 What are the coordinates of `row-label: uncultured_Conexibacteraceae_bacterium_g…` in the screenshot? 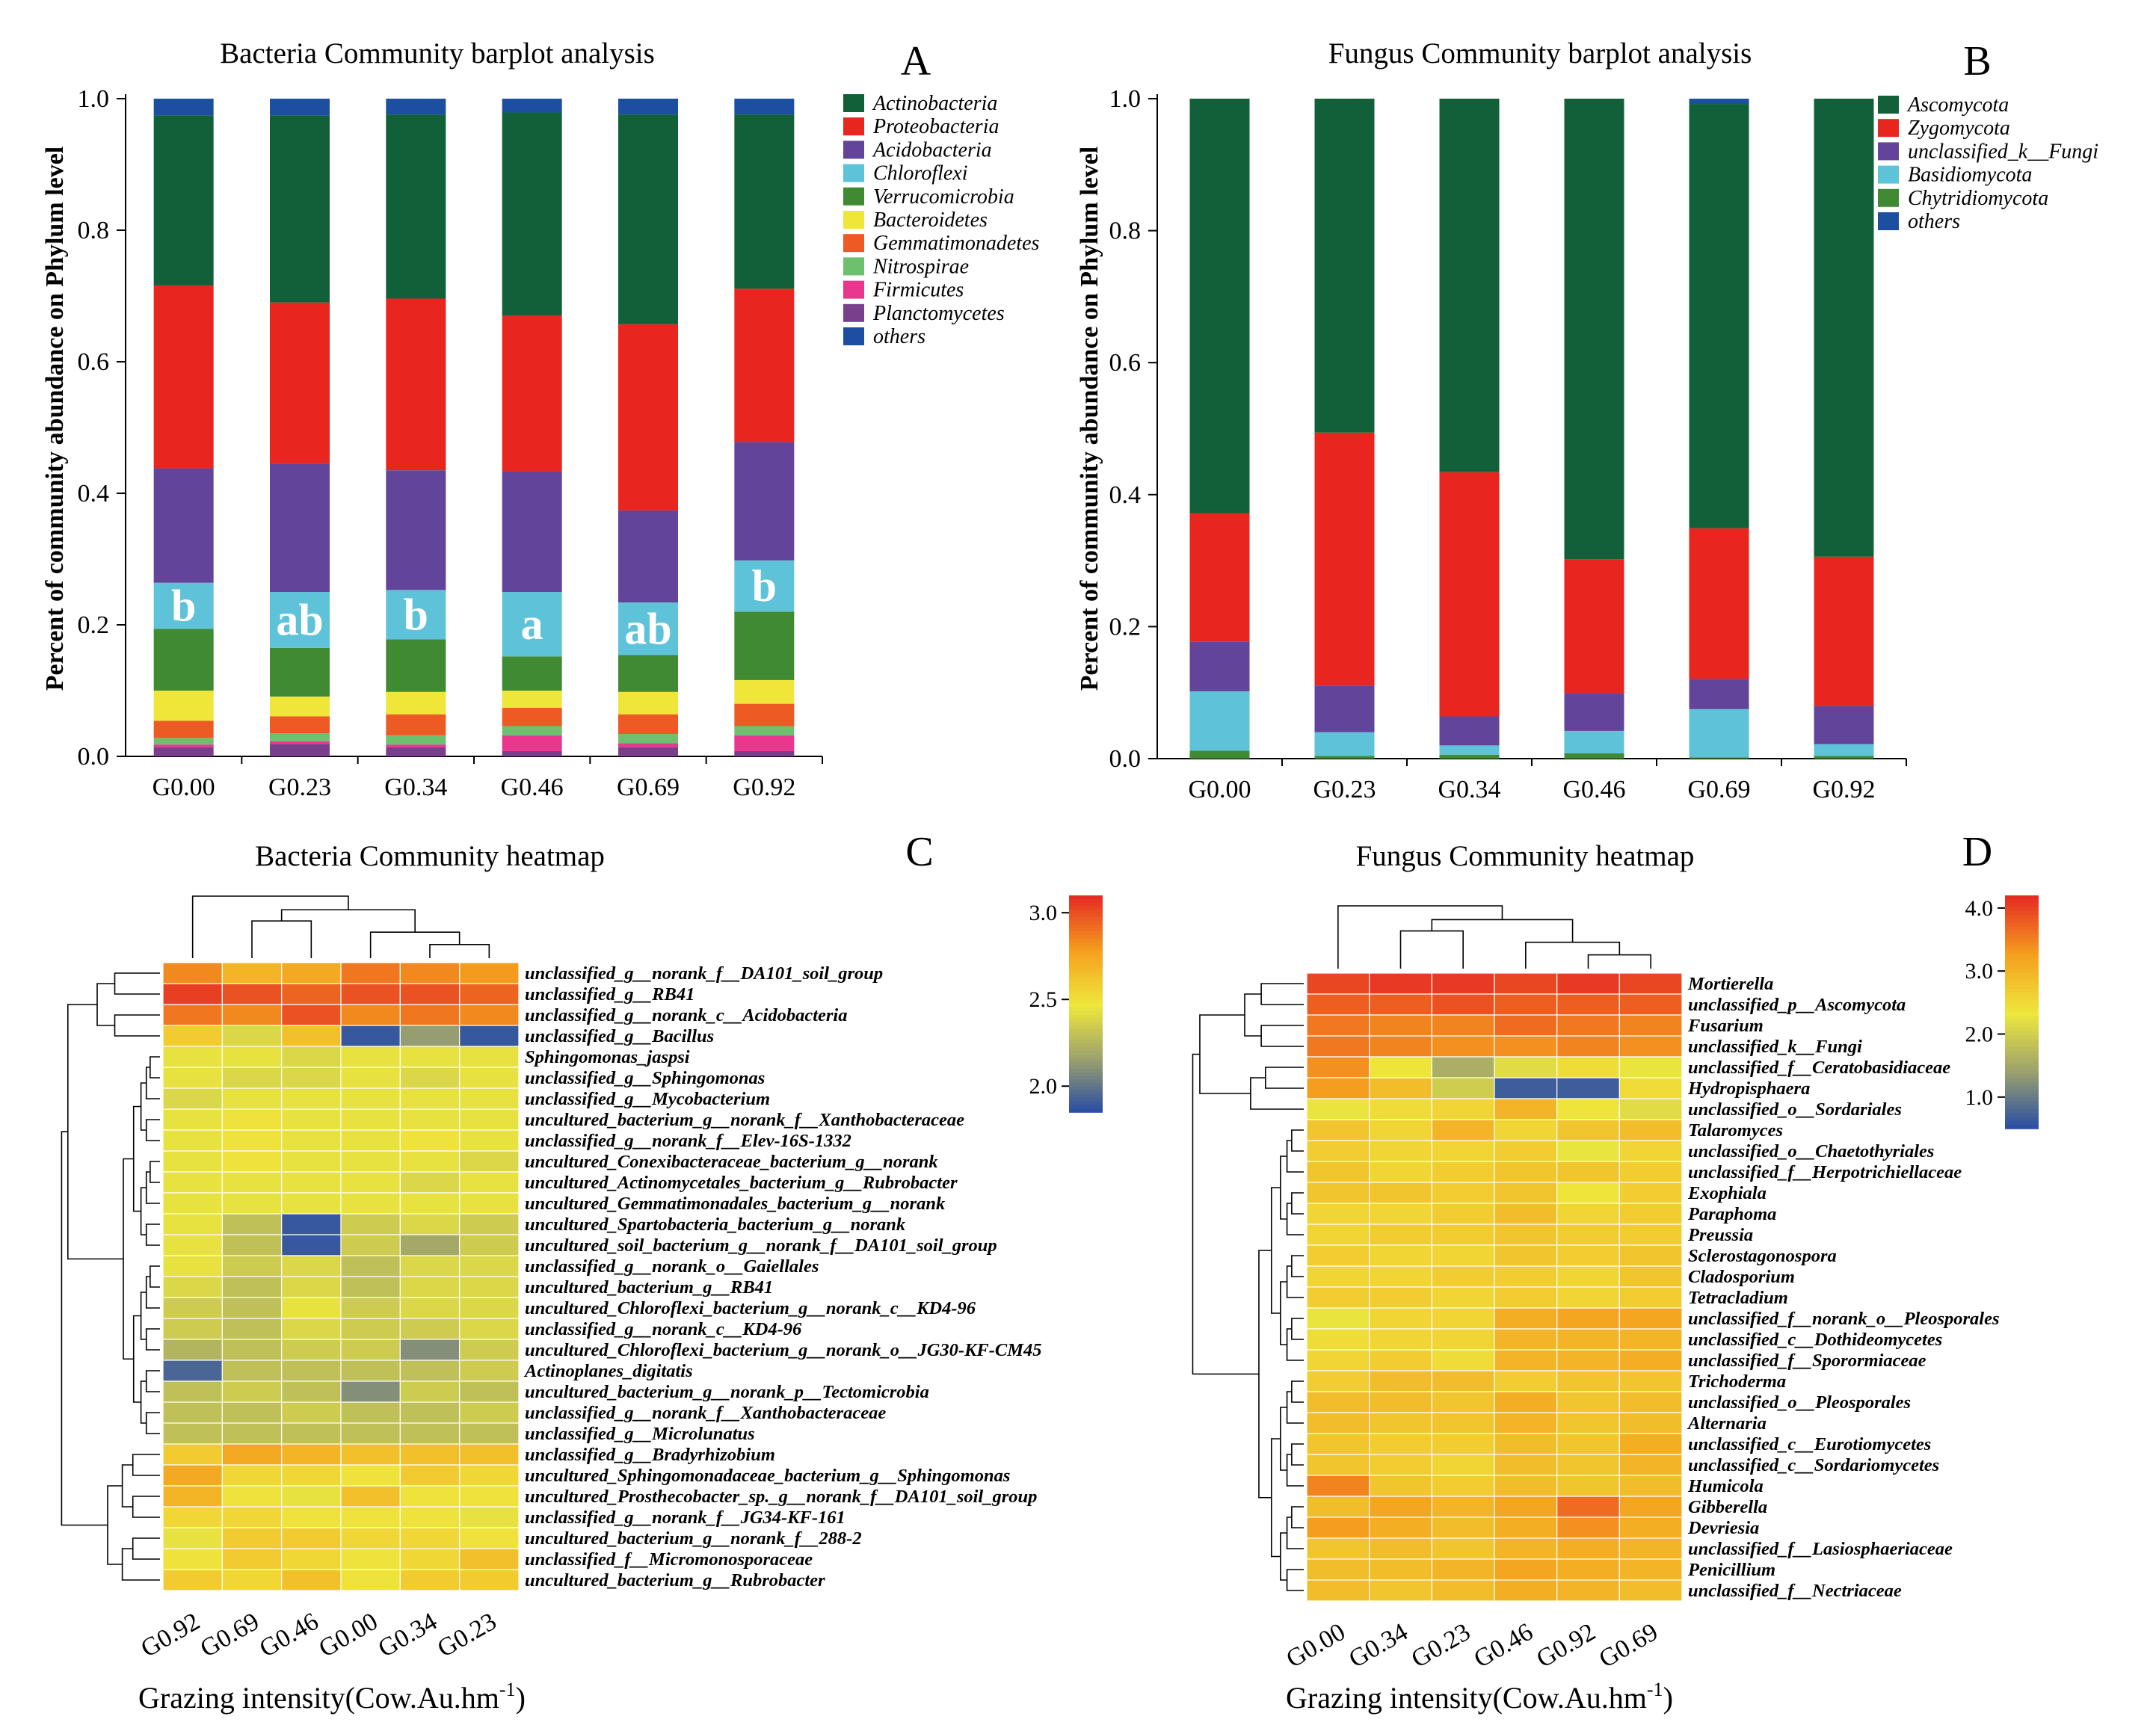 It's located at (731, 1162).